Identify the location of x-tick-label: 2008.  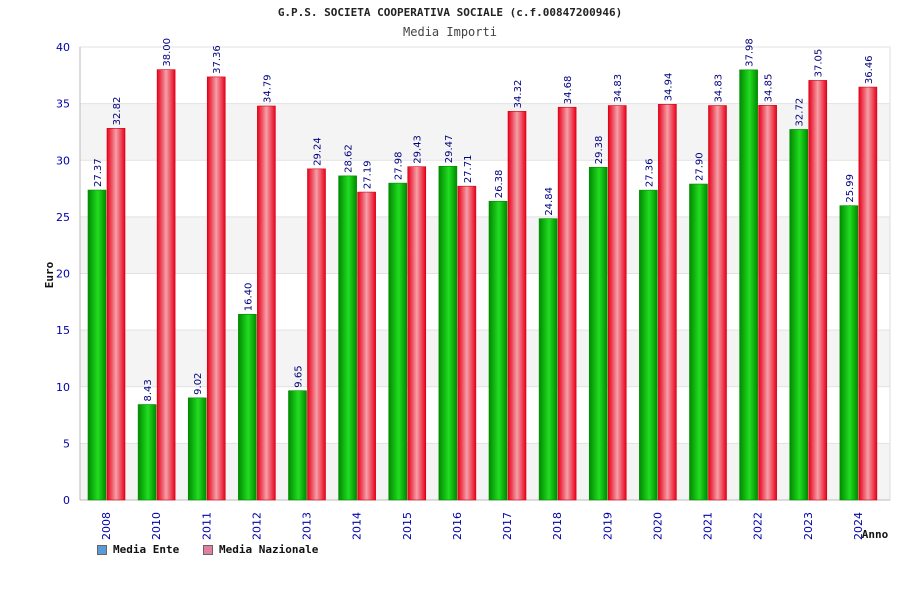
(106, 526).